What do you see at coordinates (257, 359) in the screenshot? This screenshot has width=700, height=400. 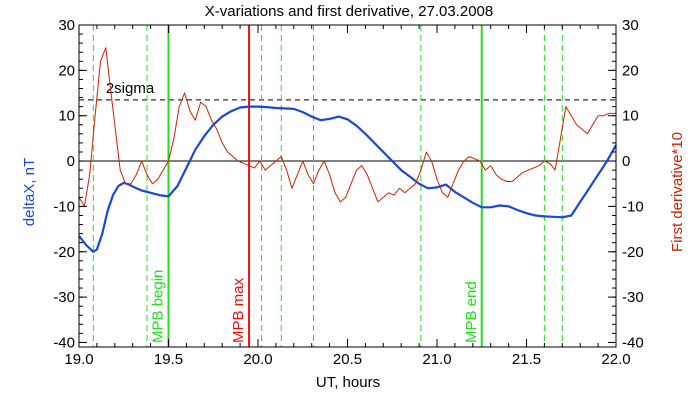 I see `x-tick-label: 20.0` at bounding box center [257, 359].